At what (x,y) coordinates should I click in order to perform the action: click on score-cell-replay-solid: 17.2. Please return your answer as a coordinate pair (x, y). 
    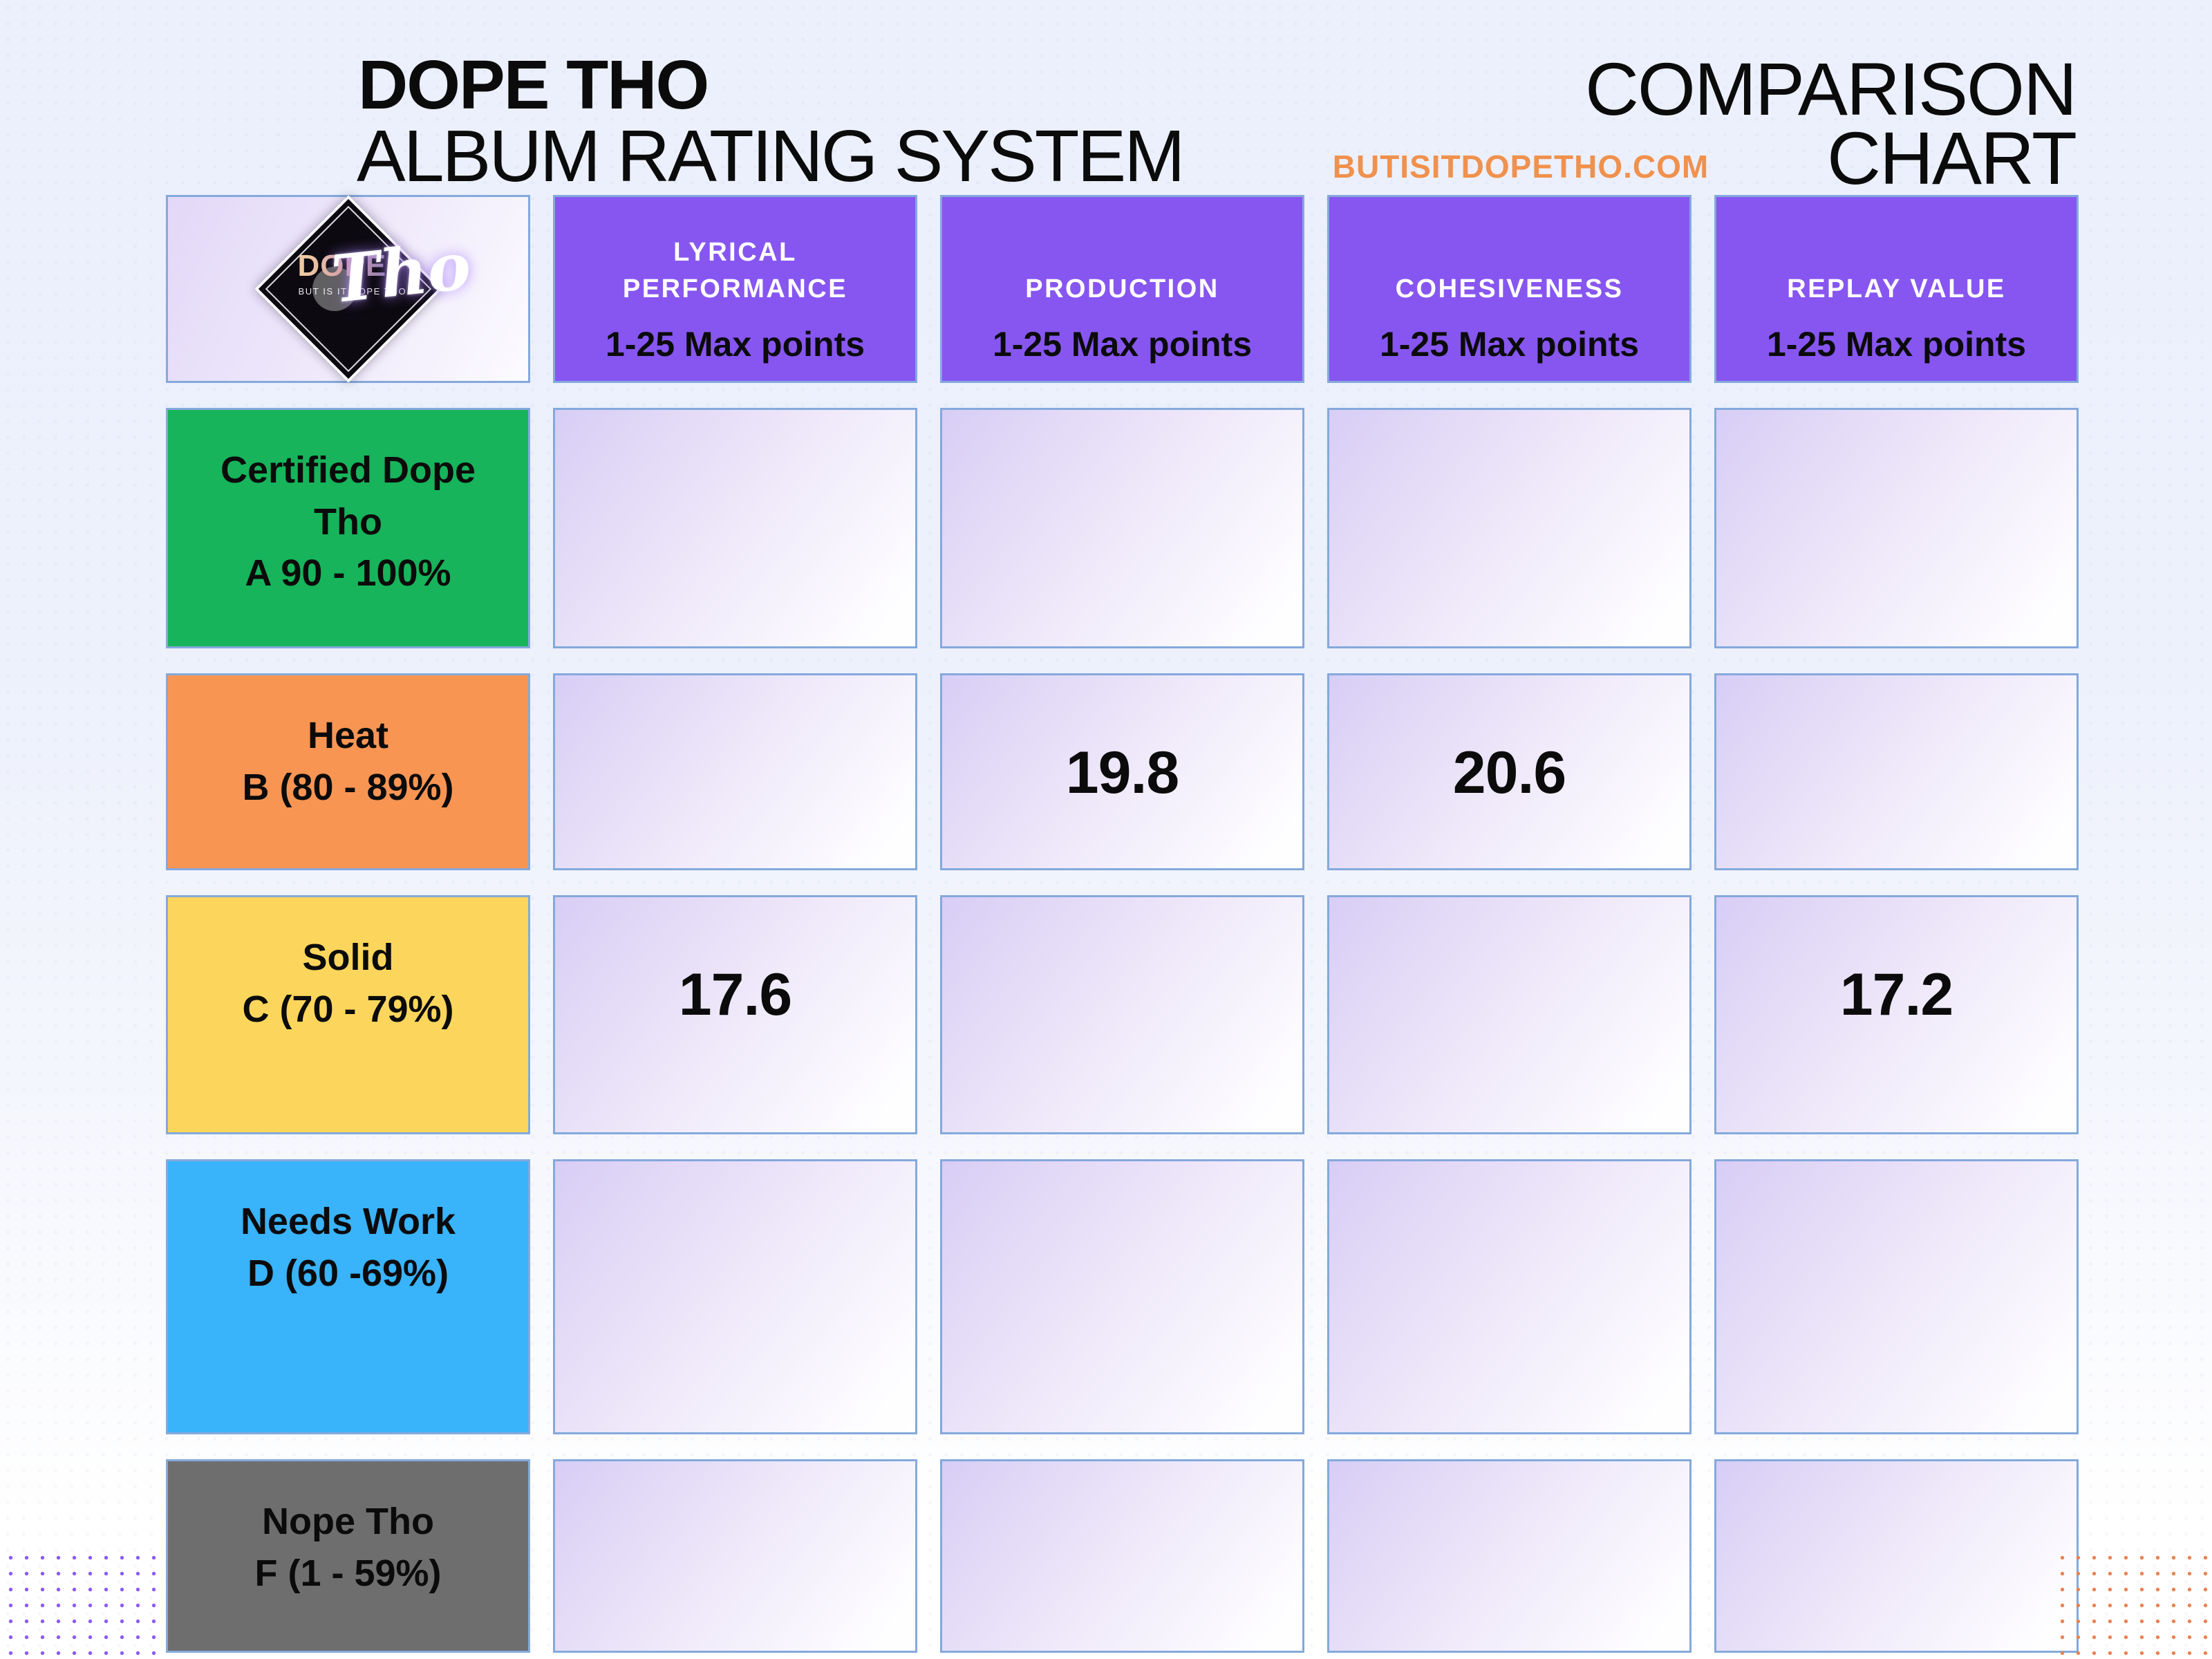
    Looking at the image, I should click on (1896, 1014).